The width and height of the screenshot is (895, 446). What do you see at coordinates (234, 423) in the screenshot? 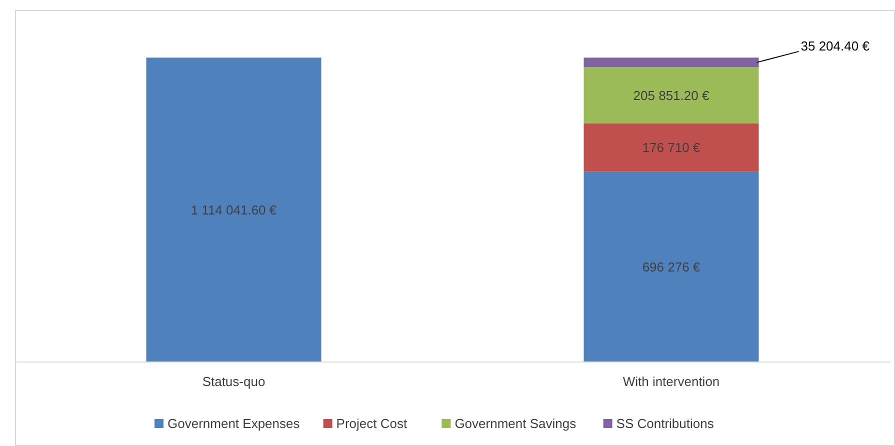
I see `legend-label: Government Expenses` at bounding box center [234, 423].